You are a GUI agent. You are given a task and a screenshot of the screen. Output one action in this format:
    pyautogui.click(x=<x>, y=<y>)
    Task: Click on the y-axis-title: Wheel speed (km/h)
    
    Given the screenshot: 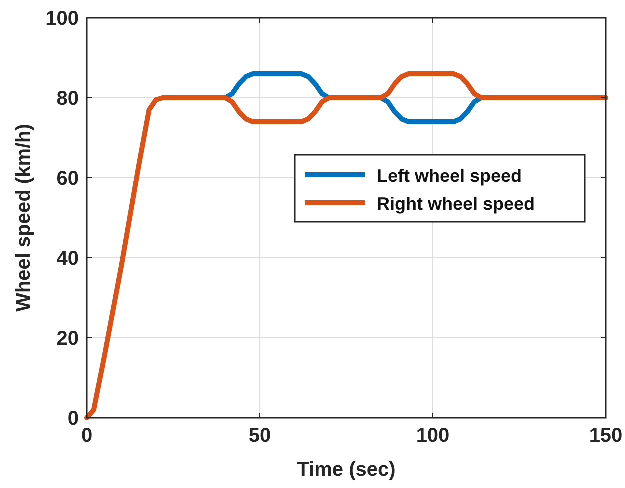 What is the action you would take?
    pyautogui.click(x=24, y=218)
    